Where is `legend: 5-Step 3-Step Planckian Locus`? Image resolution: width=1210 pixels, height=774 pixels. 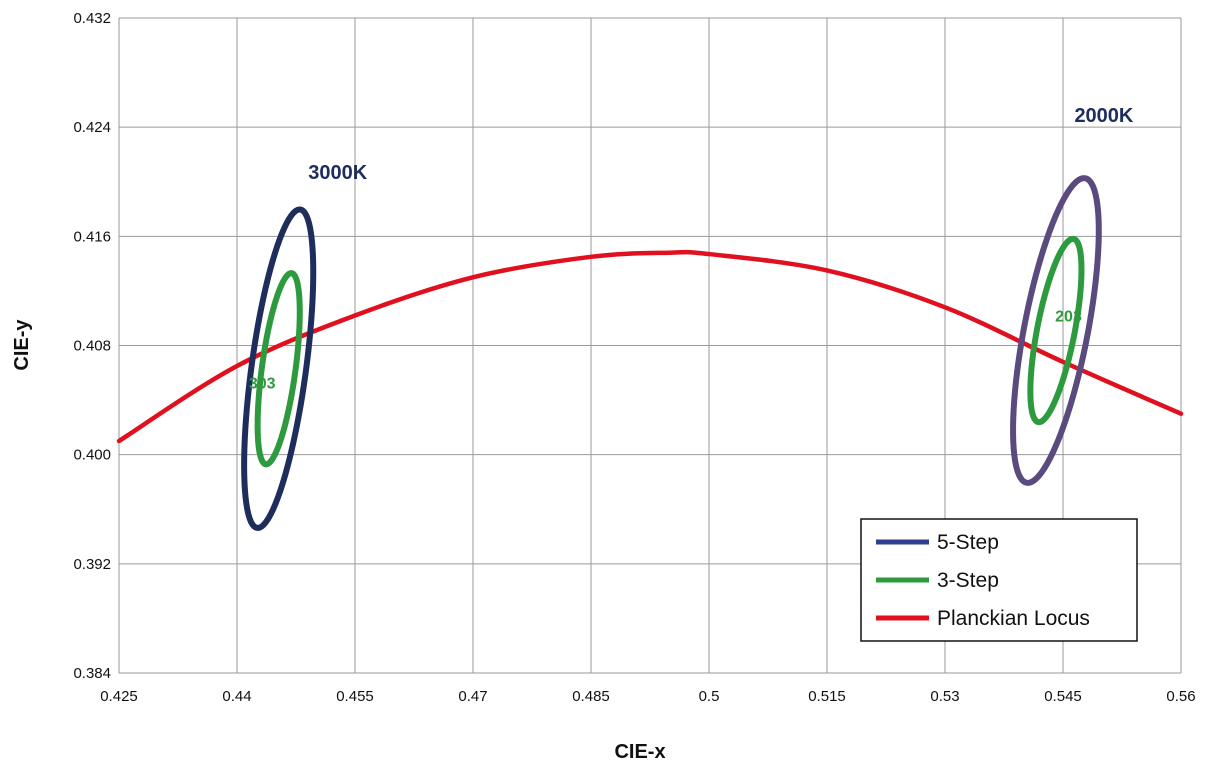 legend: 5-Step 3-Step Planckian Locus is located at coordinates (999, 580).